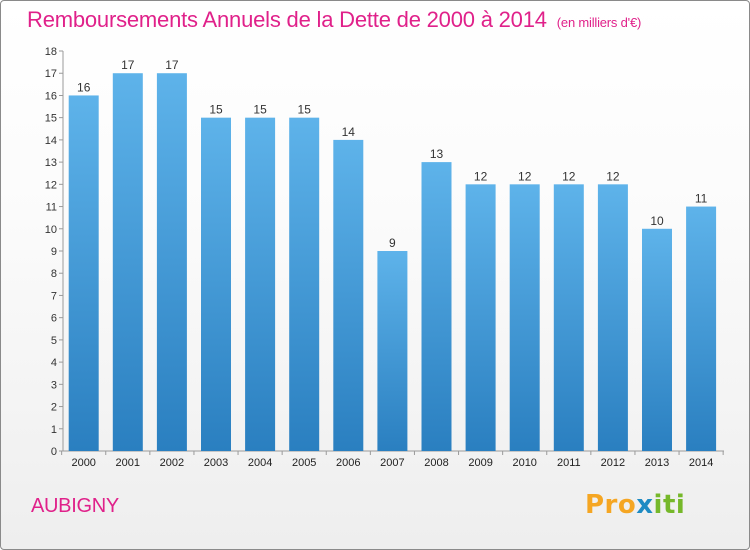 This screenshot has height=550, width=750. Describe the element at coordinates (645, 505) in the screenshot. I see `logo-part-2: x` at that location.